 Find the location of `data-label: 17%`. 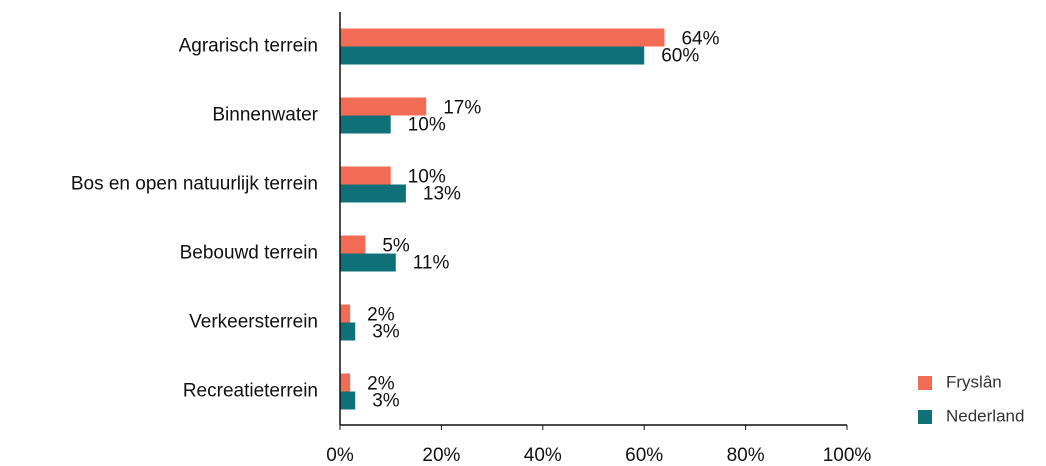

data-label: 17% is located at coordinates (462, 108).